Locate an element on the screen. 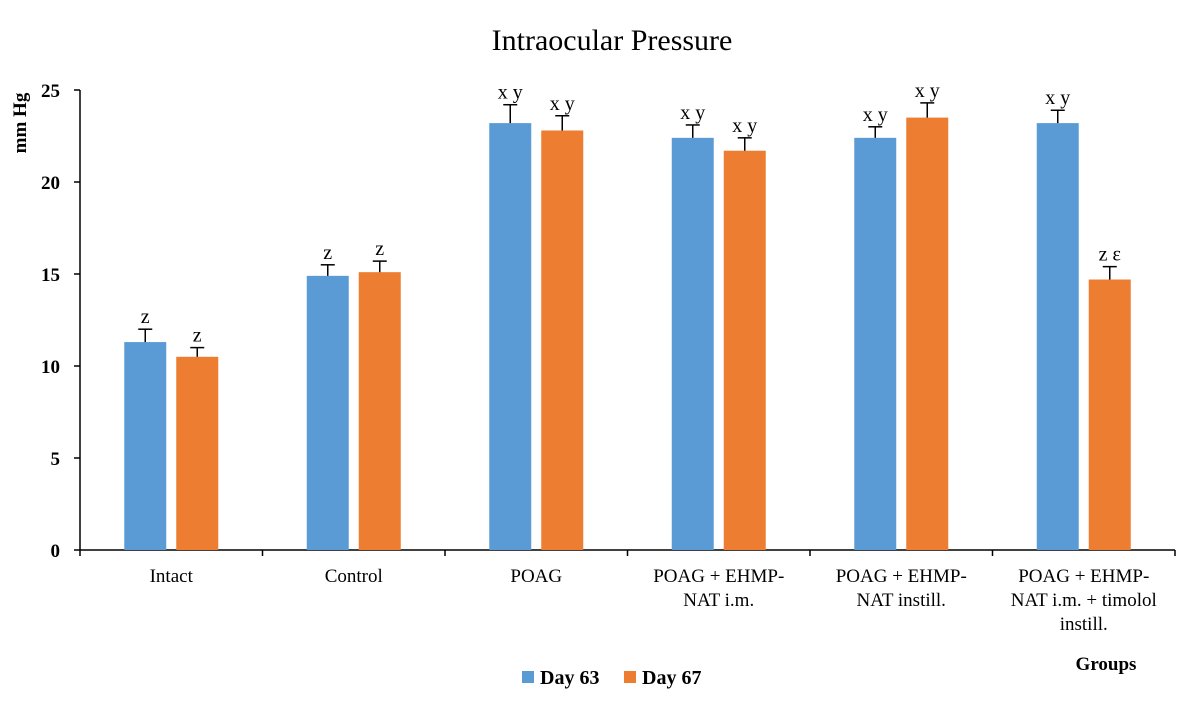 Image resolution: width=1191 pixels, height=711 pixels. y-tick-label: 10 is located at coordinates (50, 367).